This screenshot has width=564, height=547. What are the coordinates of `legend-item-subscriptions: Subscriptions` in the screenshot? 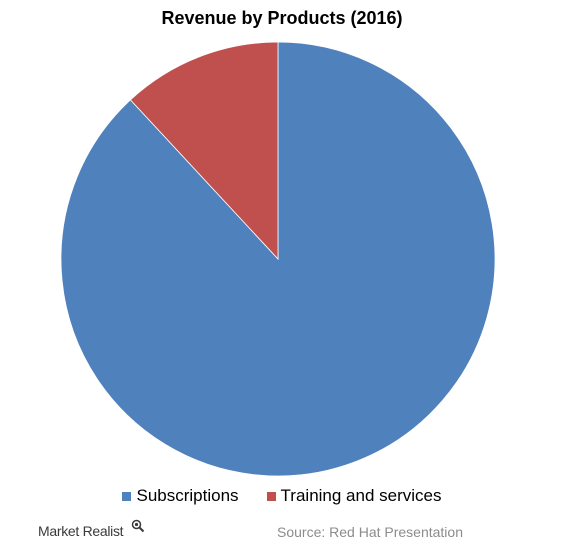 It's located at (180, 496).